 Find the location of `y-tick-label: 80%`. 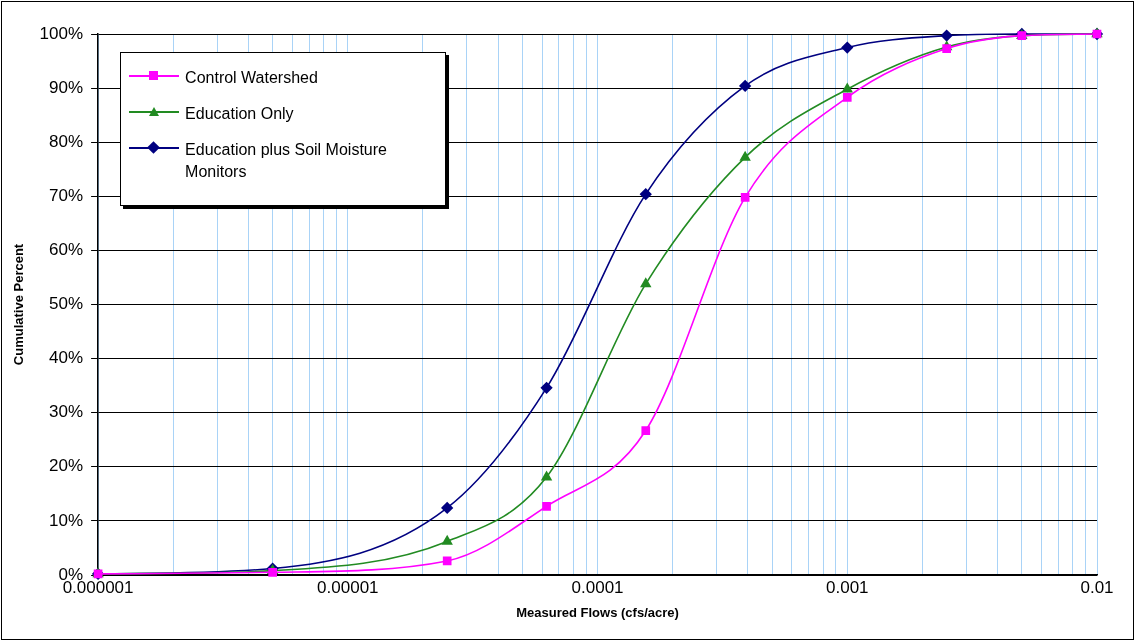

y-tick-label: 80% is located at coordinates (66, 141).